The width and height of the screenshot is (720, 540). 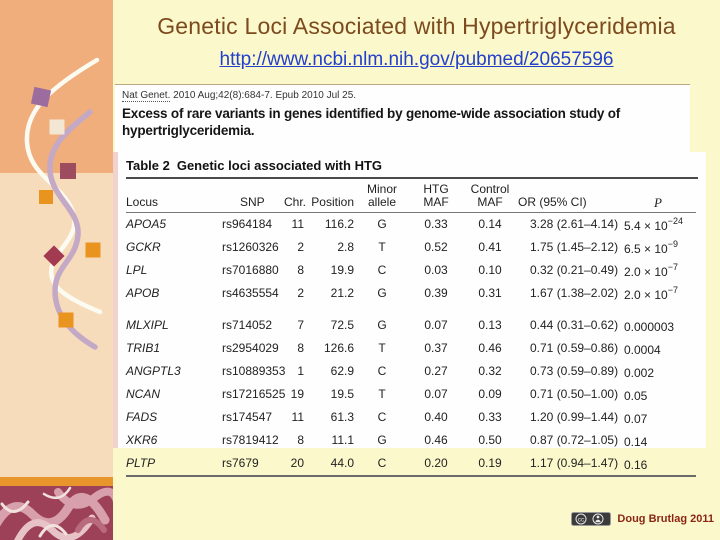 I want to click on dna-helix-graphic, so click(x=63, y=203).